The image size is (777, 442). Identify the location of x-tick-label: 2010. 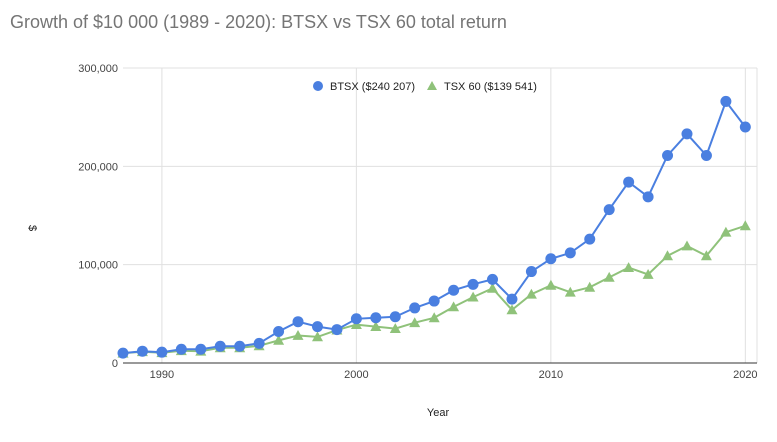
(551, 375).